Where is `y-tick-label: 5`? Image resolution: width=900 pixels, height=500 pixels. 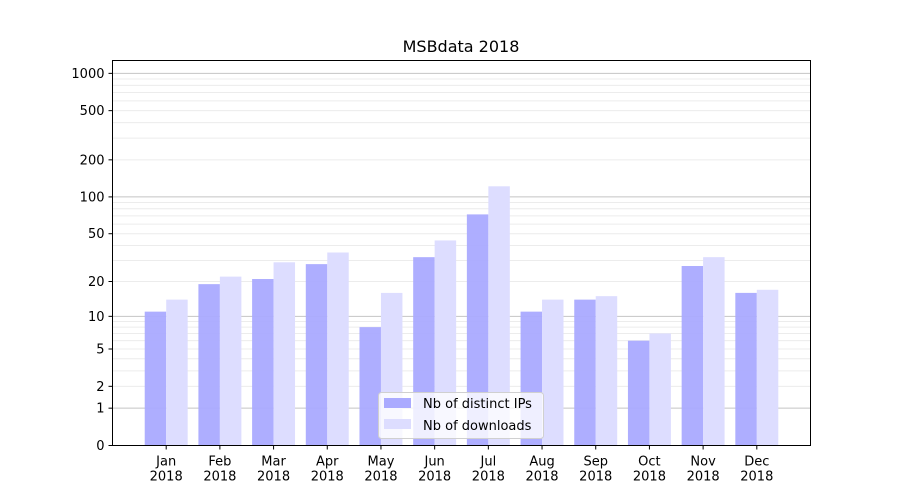 y-tick-label: 5 is located at coordinates (100, 349).